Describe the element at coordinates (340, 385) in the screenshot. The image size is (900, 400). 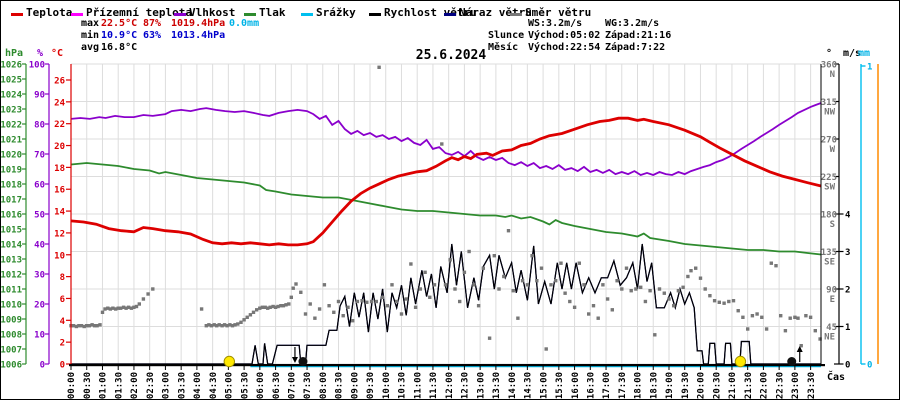
I see `svg-text: 08:30` at that location.